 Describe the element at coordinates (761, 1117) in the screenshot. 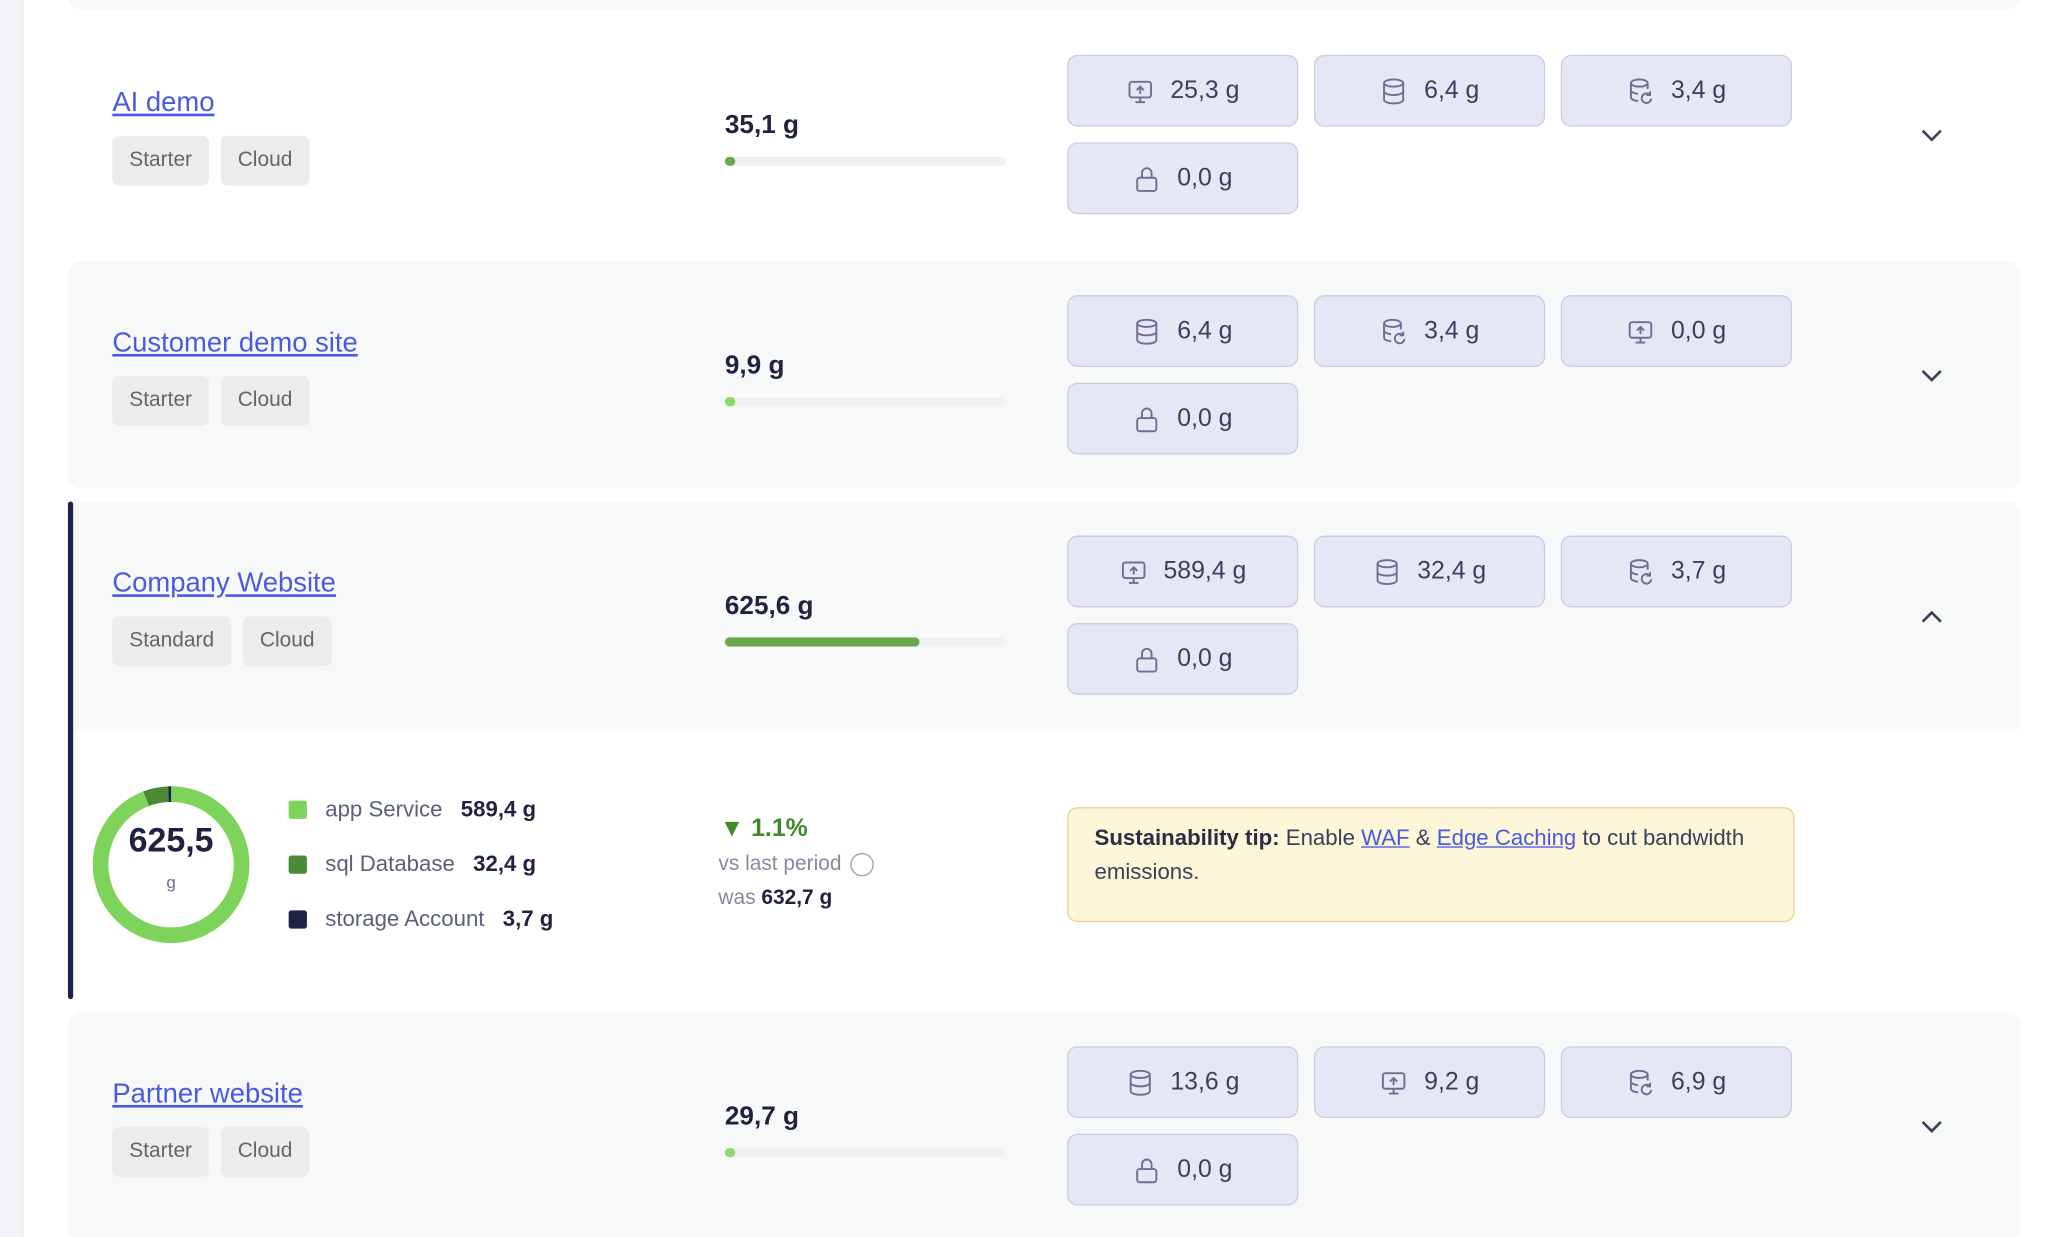

I see `row-total: 29,7 g` at that location.